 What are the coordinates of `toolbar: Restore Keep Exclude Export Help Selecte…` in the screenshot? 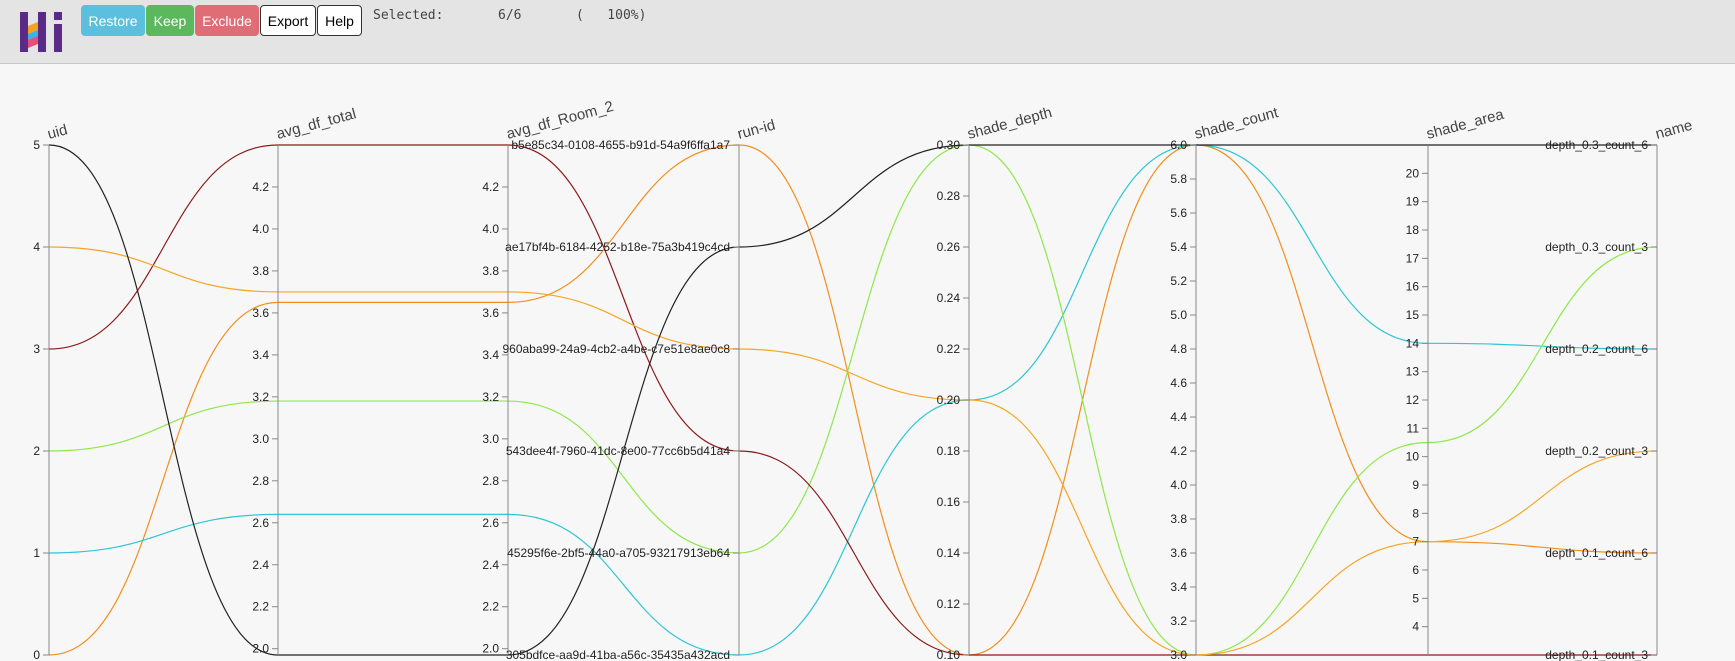 It's located at (867, 32).